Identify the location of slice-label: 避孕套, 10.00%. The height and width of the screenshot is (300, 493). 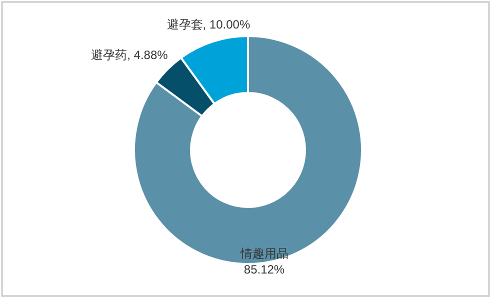
(208, 24).